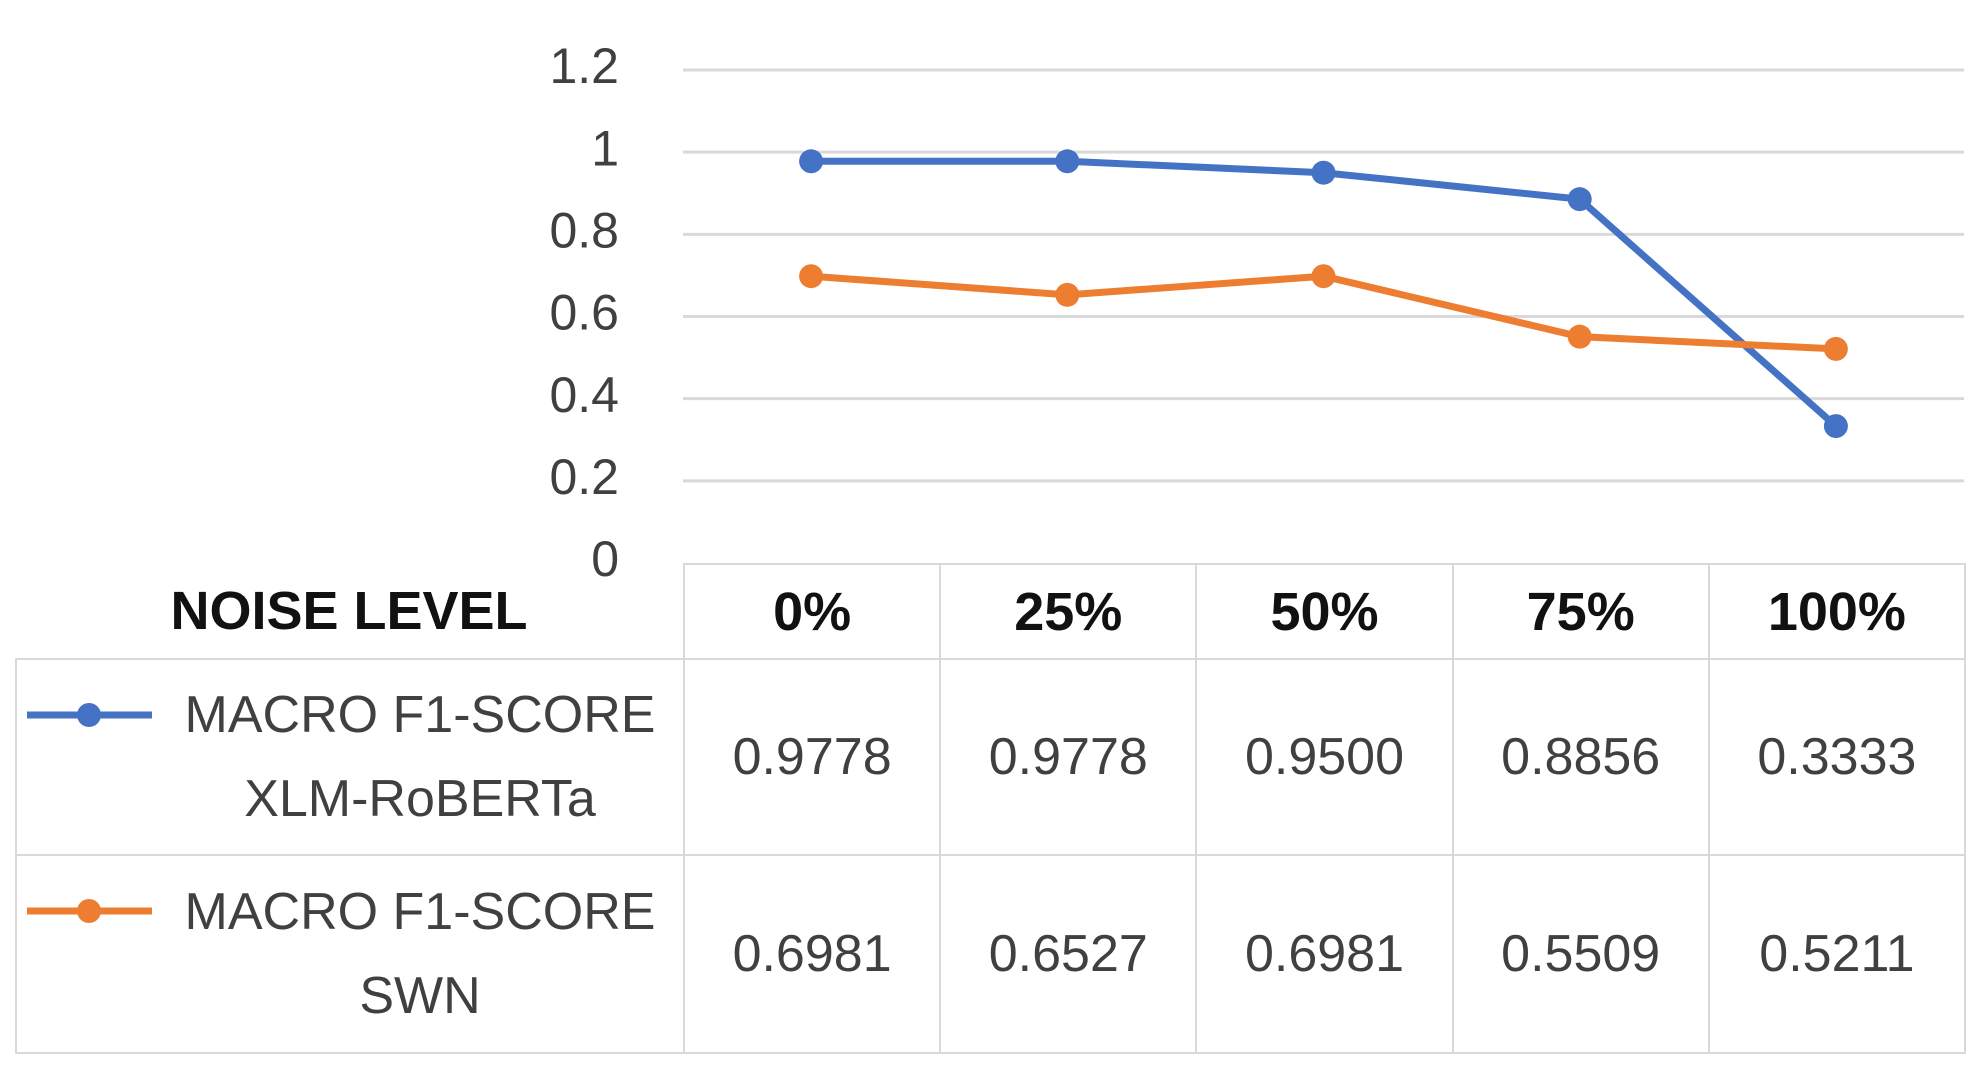 This screenshot has width=1978, height=1069. I want to click on y-tick-label: 0.4, so click(584, 395).